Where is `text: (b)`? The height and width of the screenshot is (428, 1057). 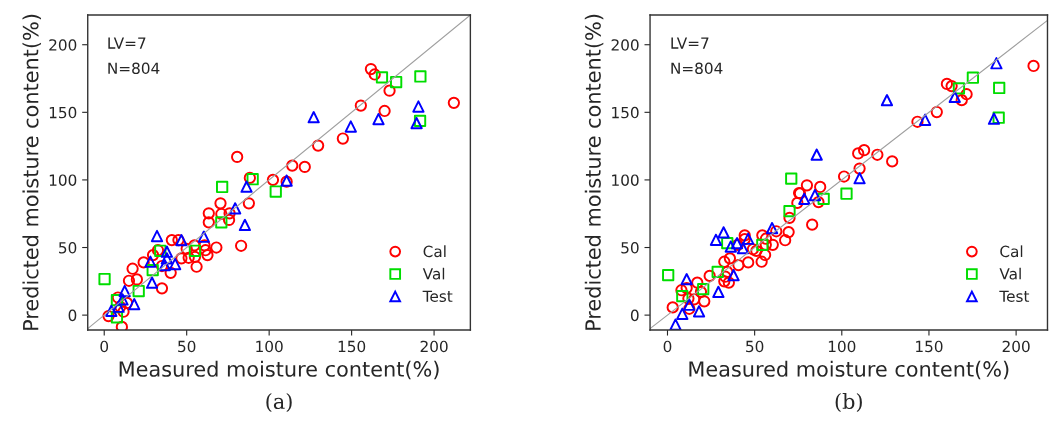
text: (b) is located at coordinates (848, 402).